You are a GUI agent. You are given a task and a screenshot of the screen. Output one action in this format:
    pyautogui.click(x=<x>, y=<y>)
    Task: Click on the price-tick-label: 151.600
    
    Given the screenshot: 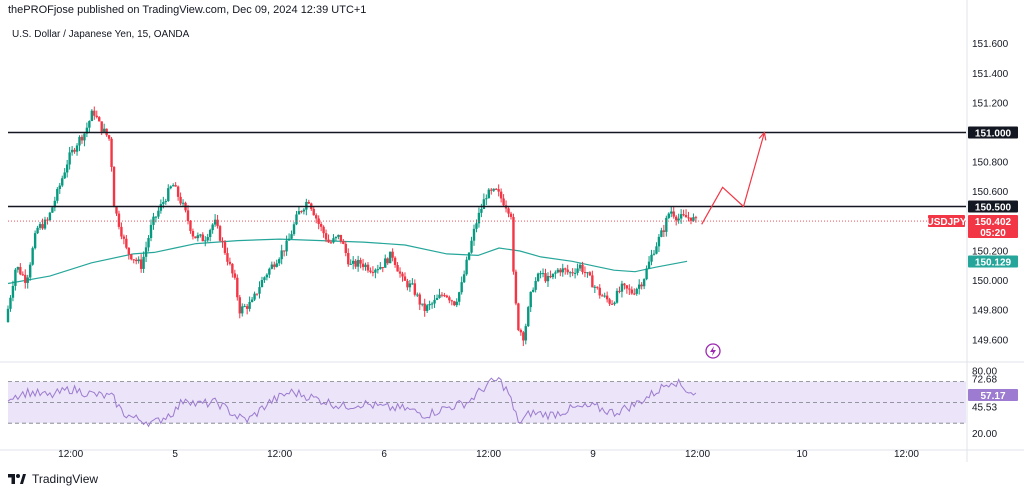 What is the action you would take?
    pyautogui.click(x=990, y=44)
    